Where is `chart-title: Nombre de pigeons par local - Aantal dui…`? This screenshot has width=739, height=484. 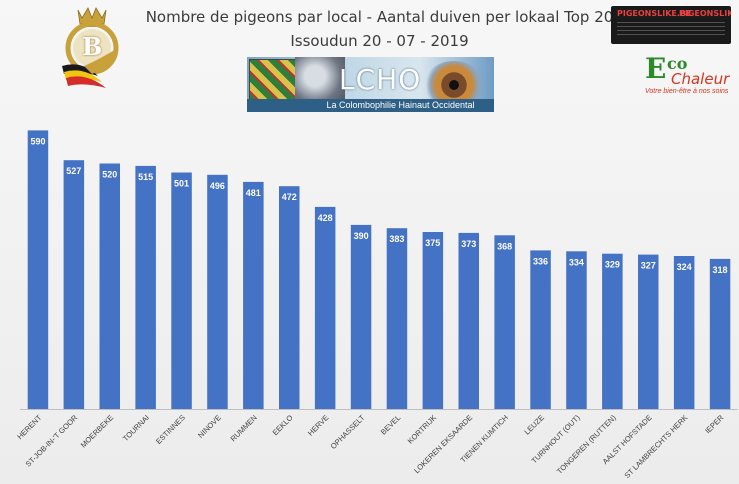 chart-title: Nombre de pigeons par local - Aantal dui… is located at coordinates (379, 17).